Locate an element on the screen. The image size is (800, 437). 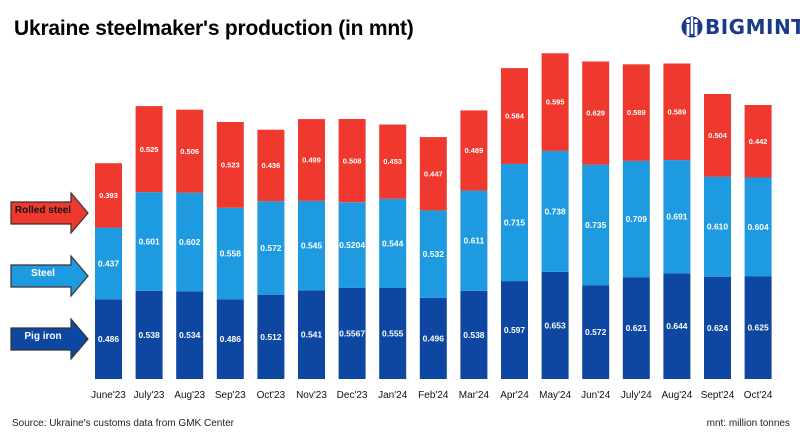
legend-steel: Steel is located at coordinates (50, 276).